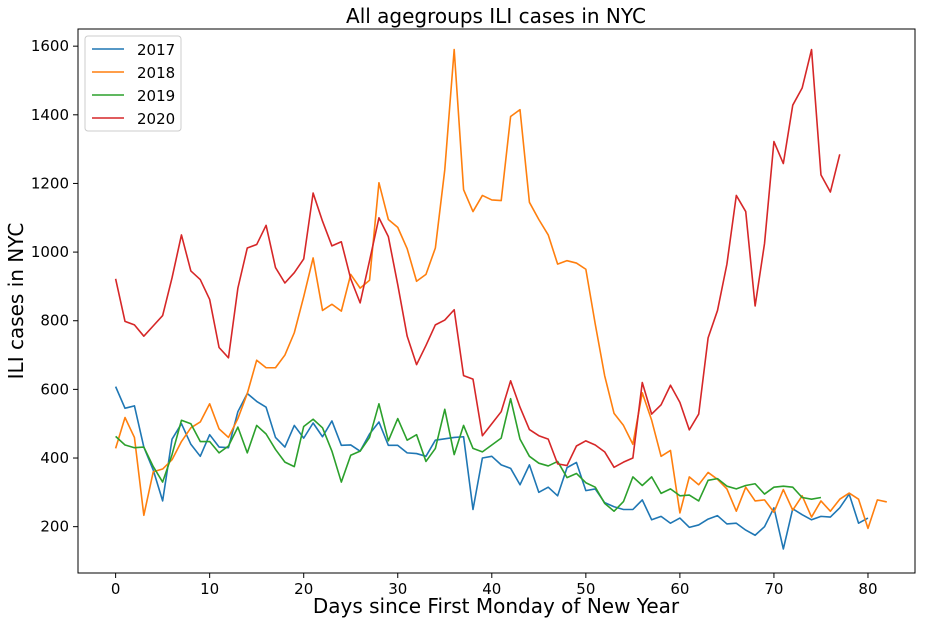 The image size is (925, 624). Describe the element at coordinates (16, 301) in the screenshot. I see `y-axis-label: ILI cases in NYC` at that location.